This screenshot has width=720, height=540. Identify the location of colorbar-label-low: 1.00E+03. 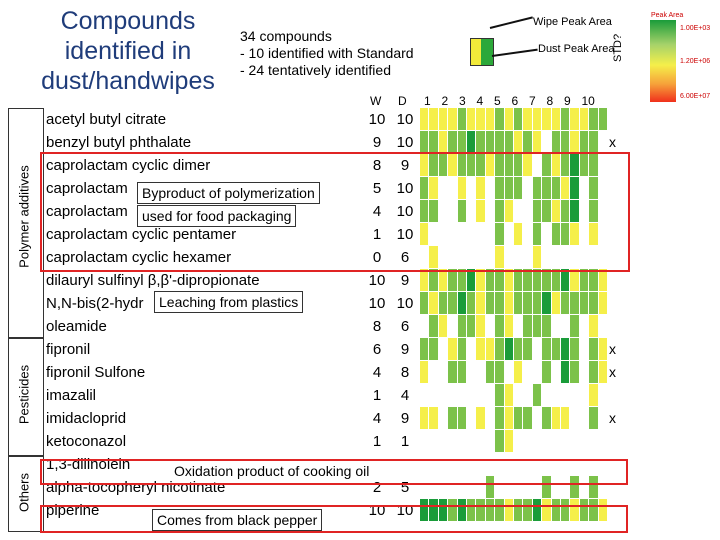
(695, 28).